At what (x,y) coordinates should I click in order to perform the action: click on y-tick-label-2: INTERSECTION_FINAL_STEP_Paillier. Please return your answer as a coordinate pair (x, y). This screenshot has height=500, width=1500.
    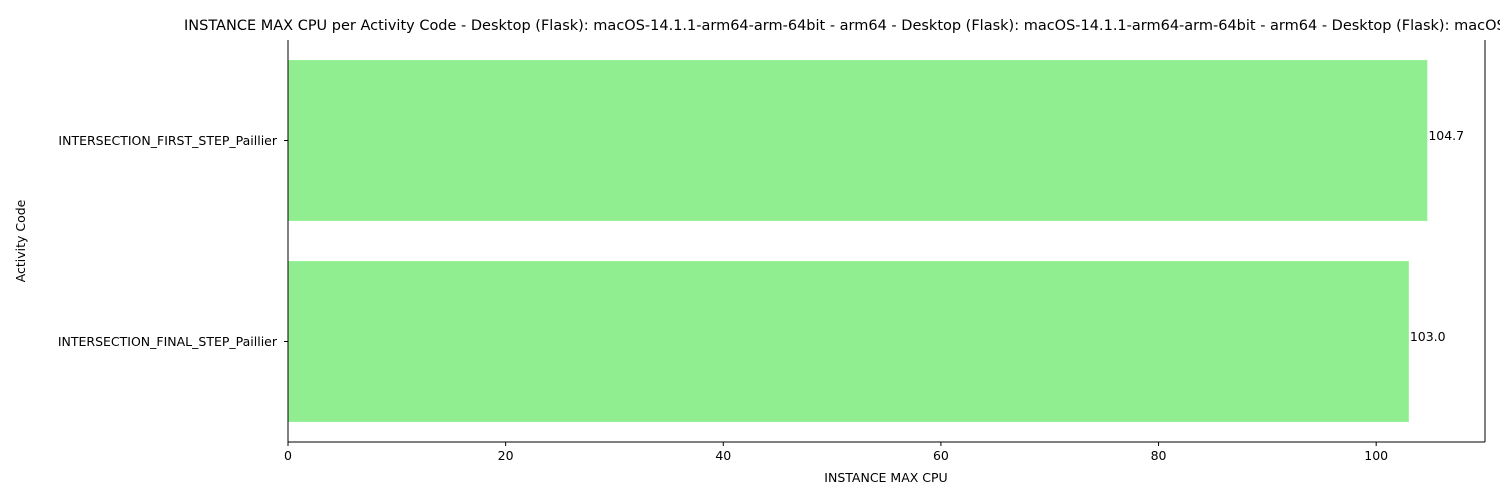
    Looking at the image, I should click on (168, 341).